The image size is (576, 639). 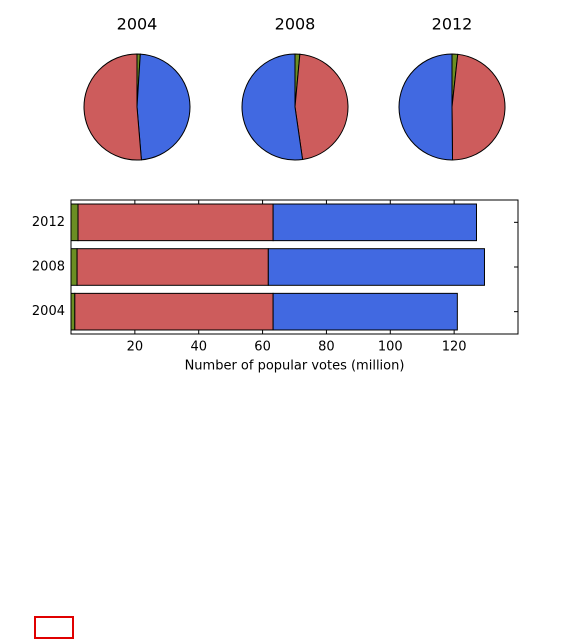 I want to click on x-tick-label: 40, so click(x=198, y=347).